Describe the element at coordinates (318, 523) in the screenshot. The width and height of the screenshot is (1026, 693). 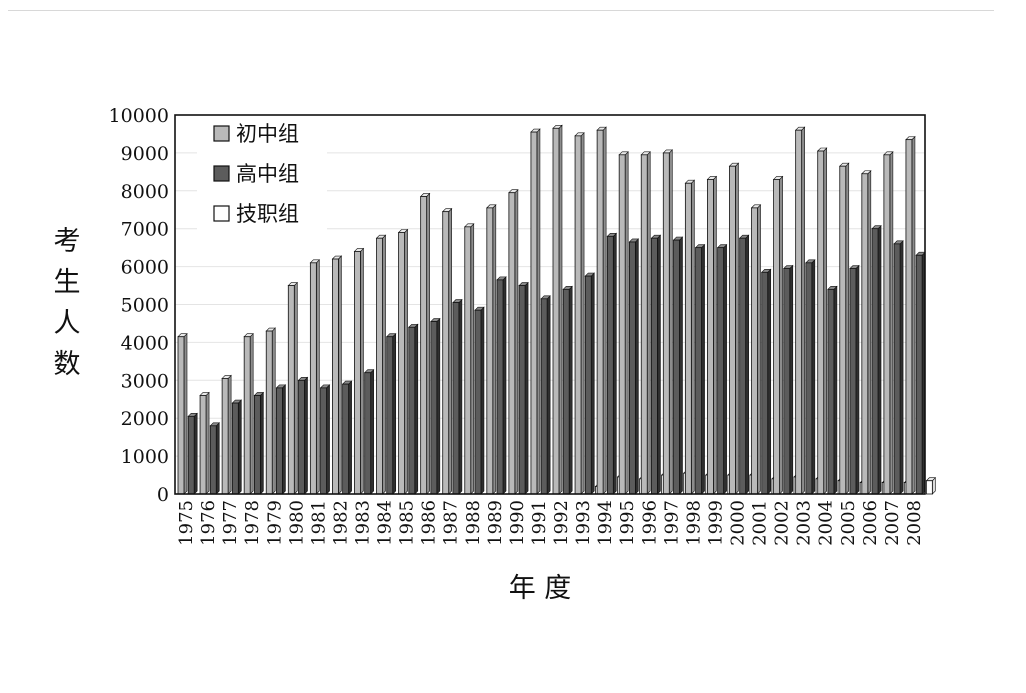
I see `x-tick-label: 1981` at that location.